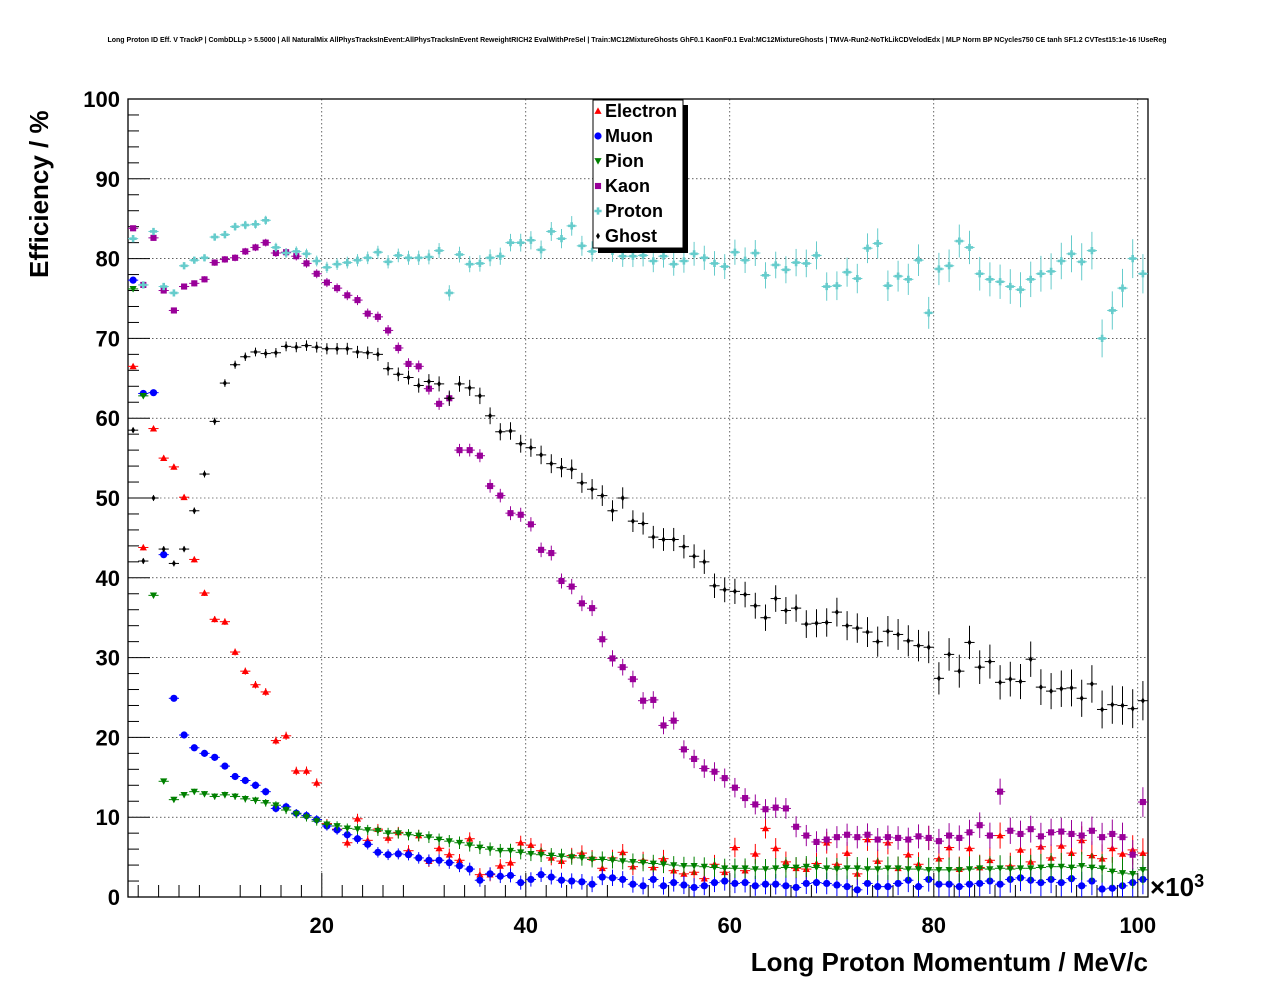 The image size is (1276, 996). Describe the element at coordinates (108, 658) in the screenshot. I see `y-tick-label: 30` at that location.